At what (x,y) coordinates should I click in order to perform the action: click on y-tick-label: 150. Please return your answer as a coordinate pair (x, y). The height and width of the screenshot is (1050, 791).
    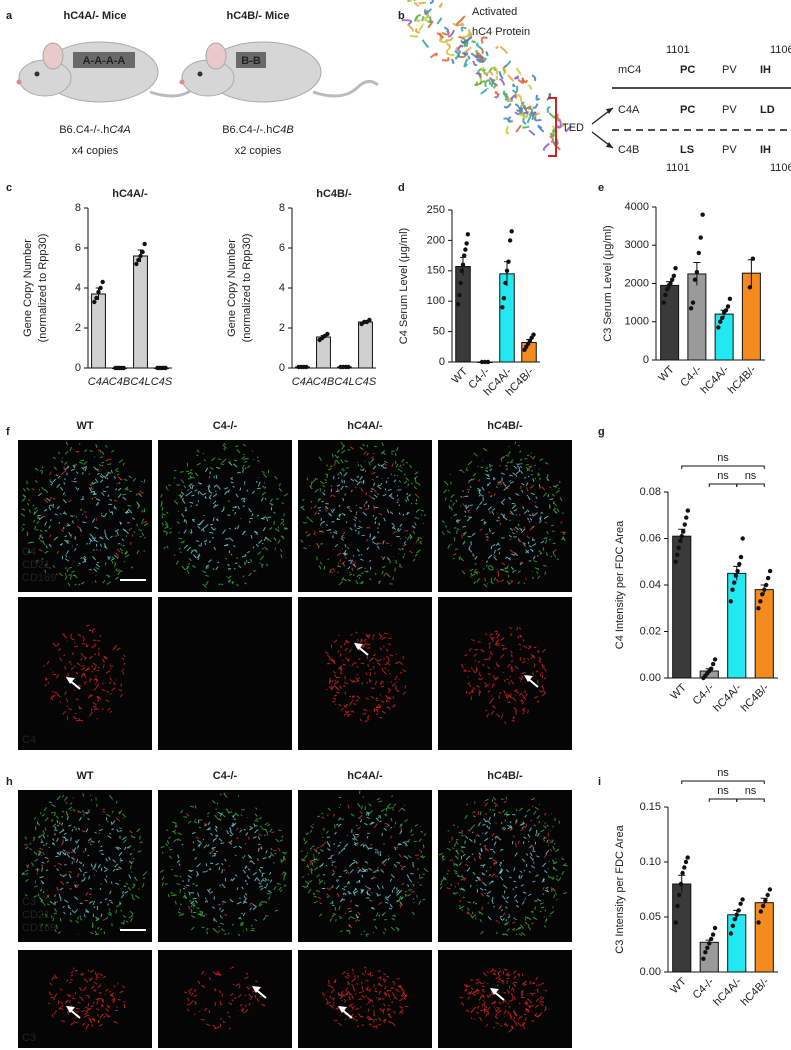
    Looking at the image, I should click on (436, 271).